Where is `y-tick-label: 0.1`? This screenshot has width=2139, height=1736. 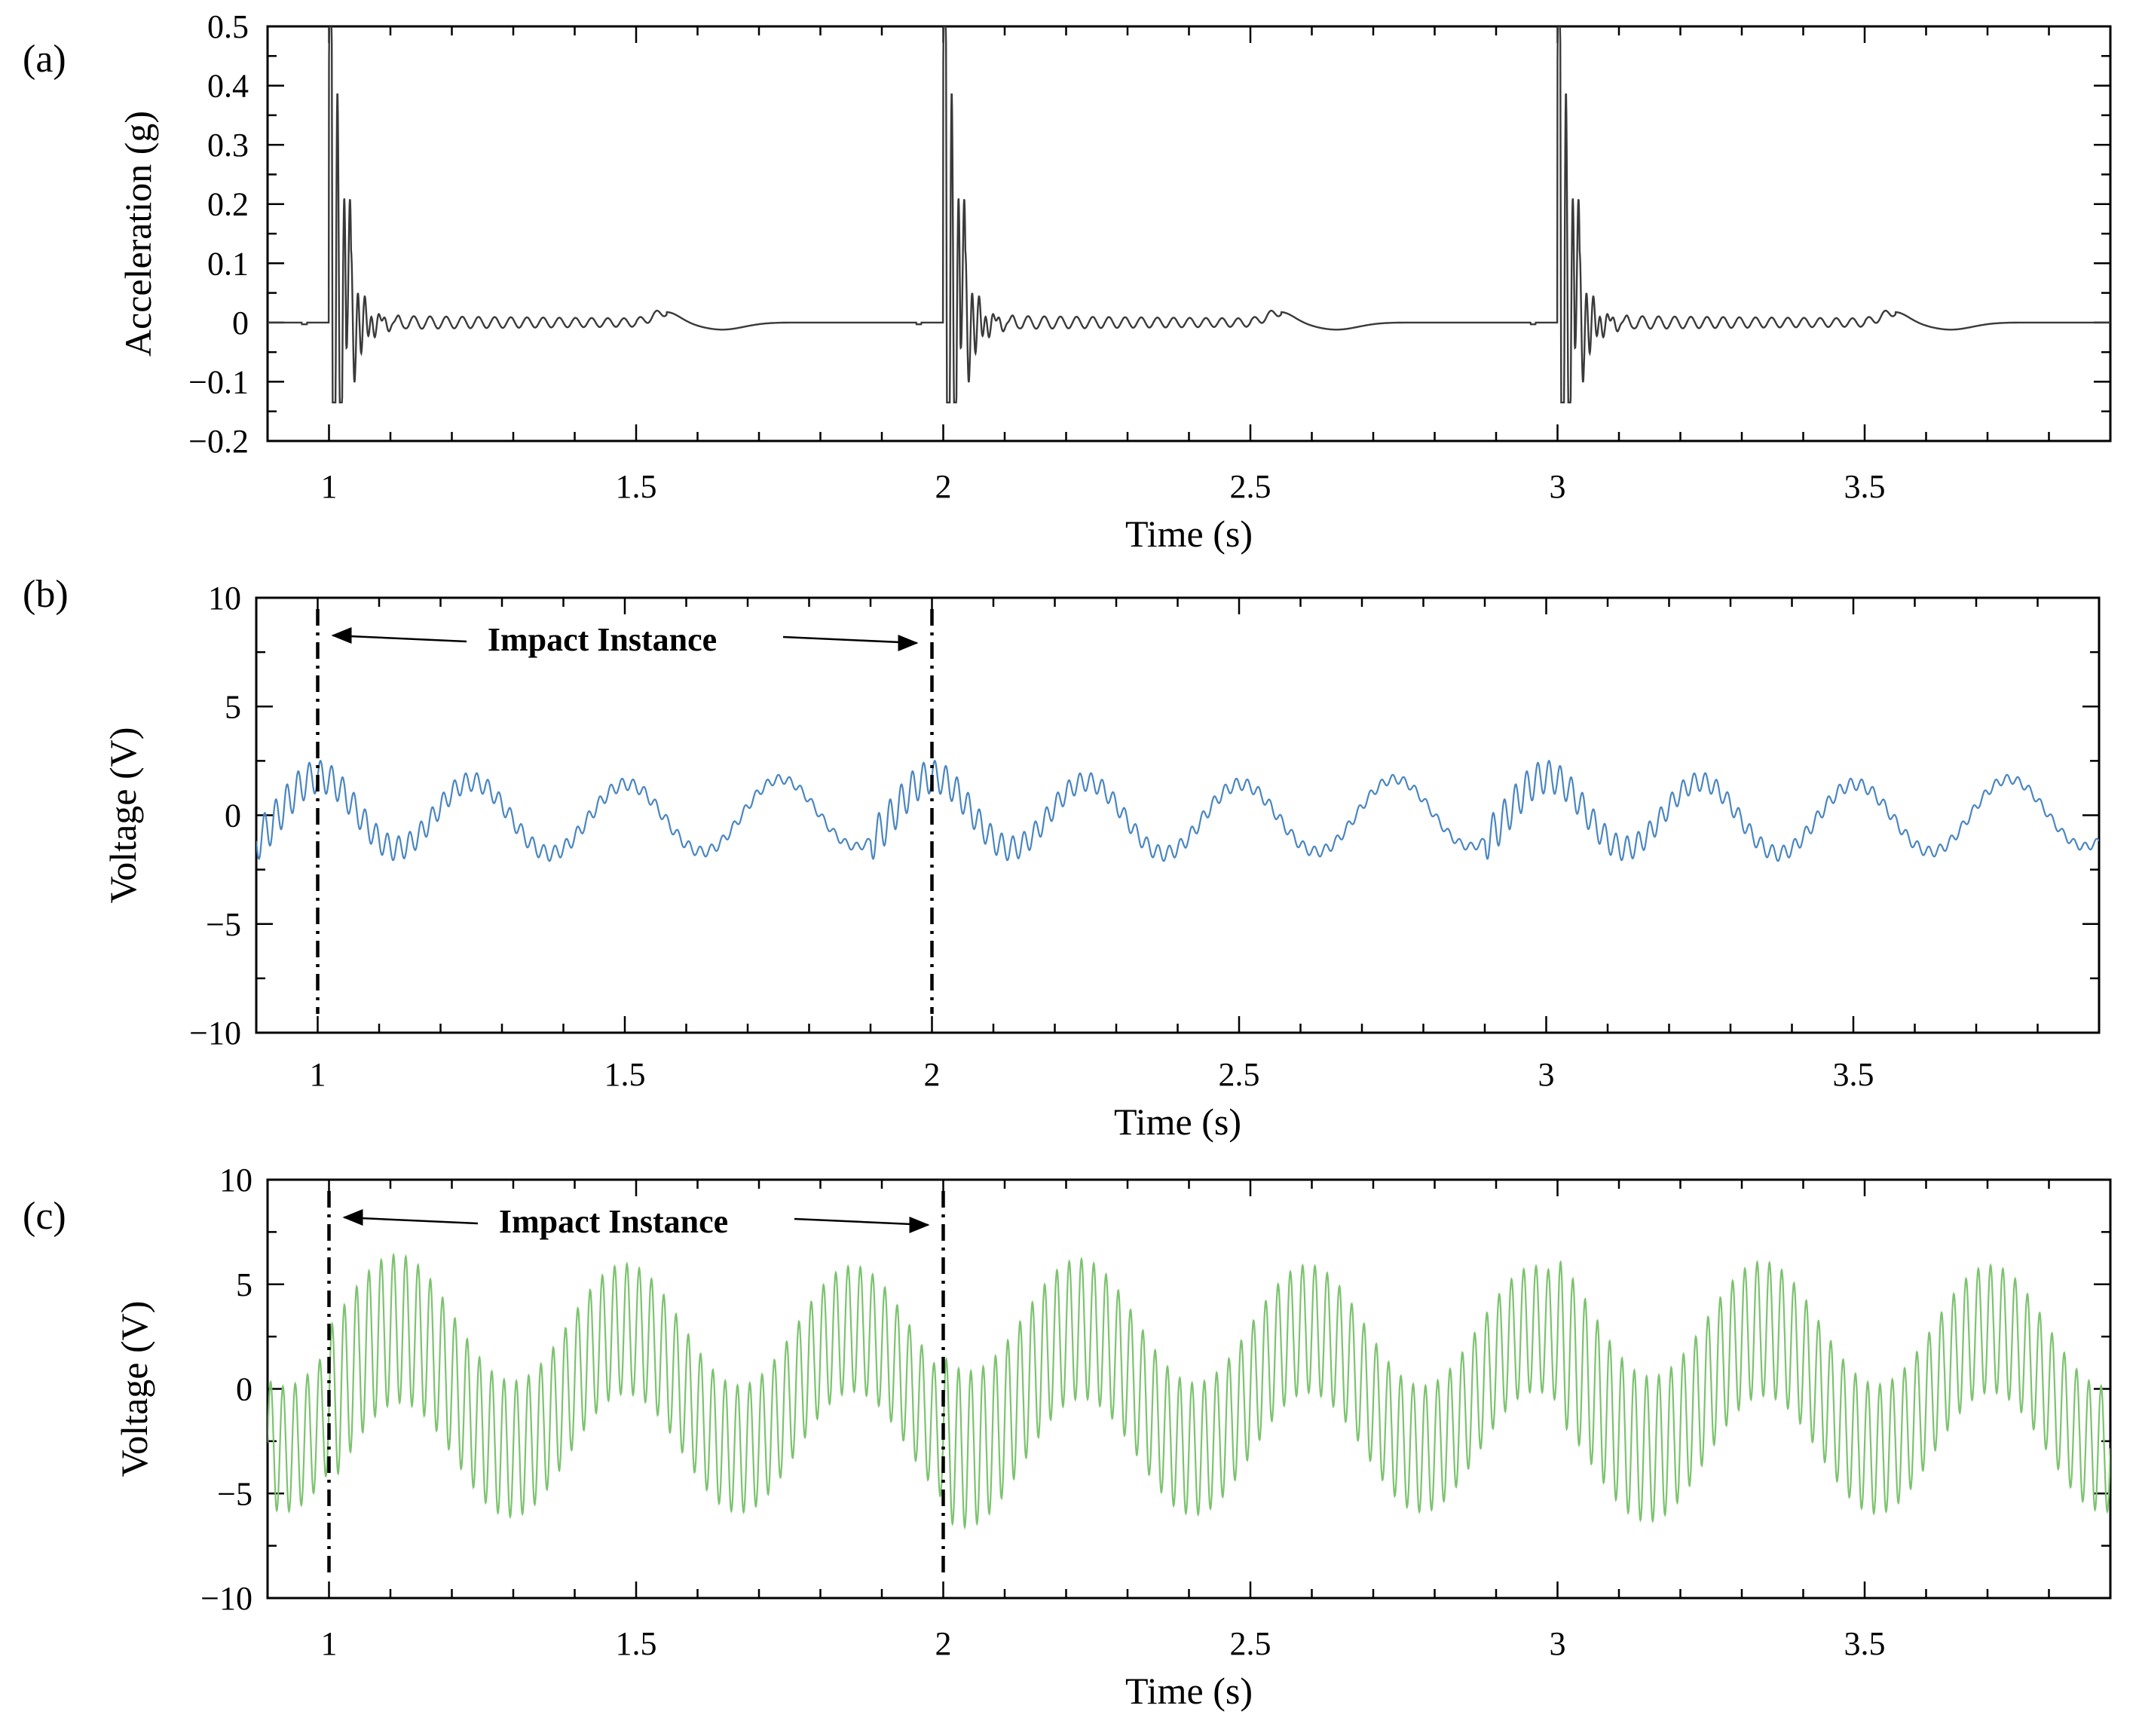 y-tick-label: 0.1 is located at coordinates (228, 263).